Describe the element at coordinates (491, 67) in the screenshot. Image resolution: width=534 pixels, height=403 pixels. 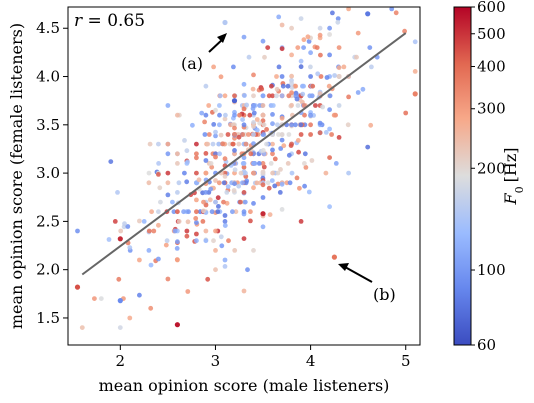
I see `colorbar-tick-label: 400` at that location.